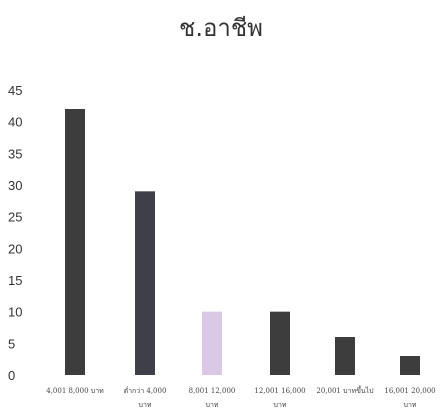  What do you see at coordinates (212, 391) in the screenshot?
I see `x-tick-label: 8,001 12,000` at bounding box center [212, 391].